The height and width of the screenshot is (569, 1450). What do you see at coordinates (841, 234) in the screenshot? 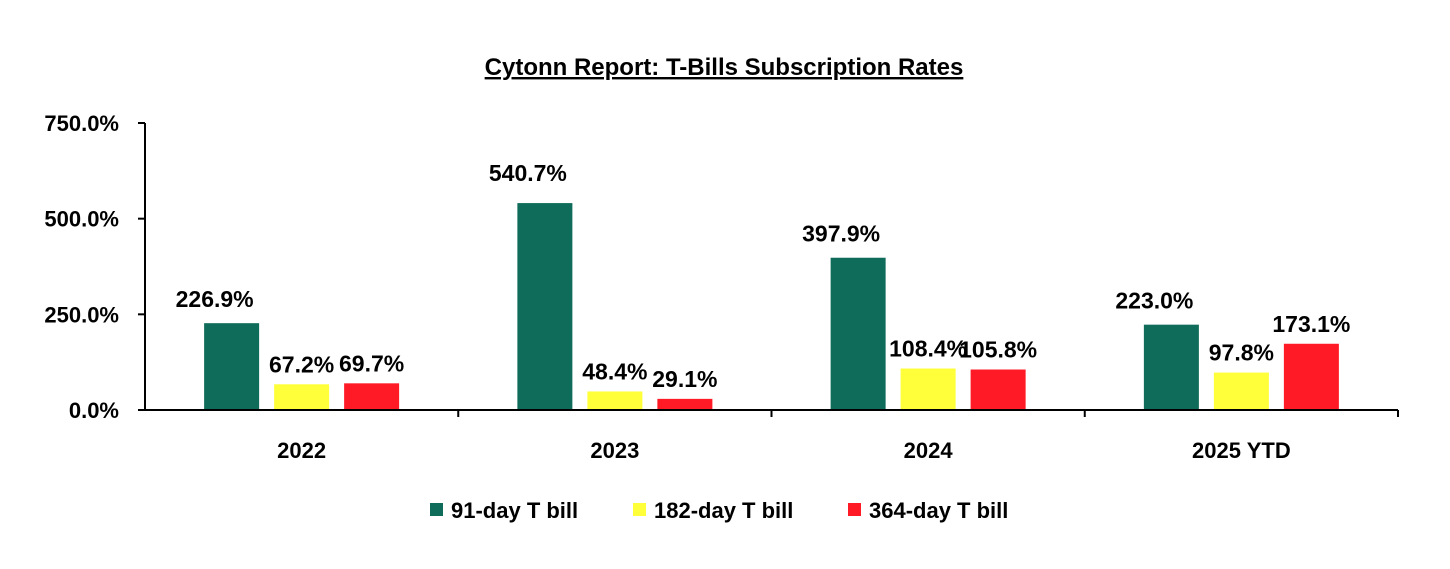
I see `data-label: 397.9%` at bounding box center [841, 234].